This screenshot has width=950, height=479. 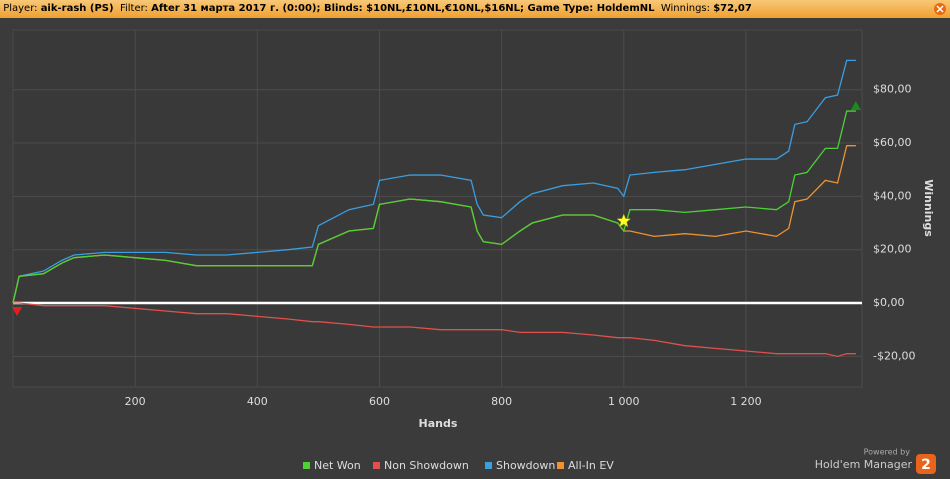 What do you see at coordinates (379, 401) in the screenshot?
I see `x-tick-label: 600` at bounding box center [379, 401].